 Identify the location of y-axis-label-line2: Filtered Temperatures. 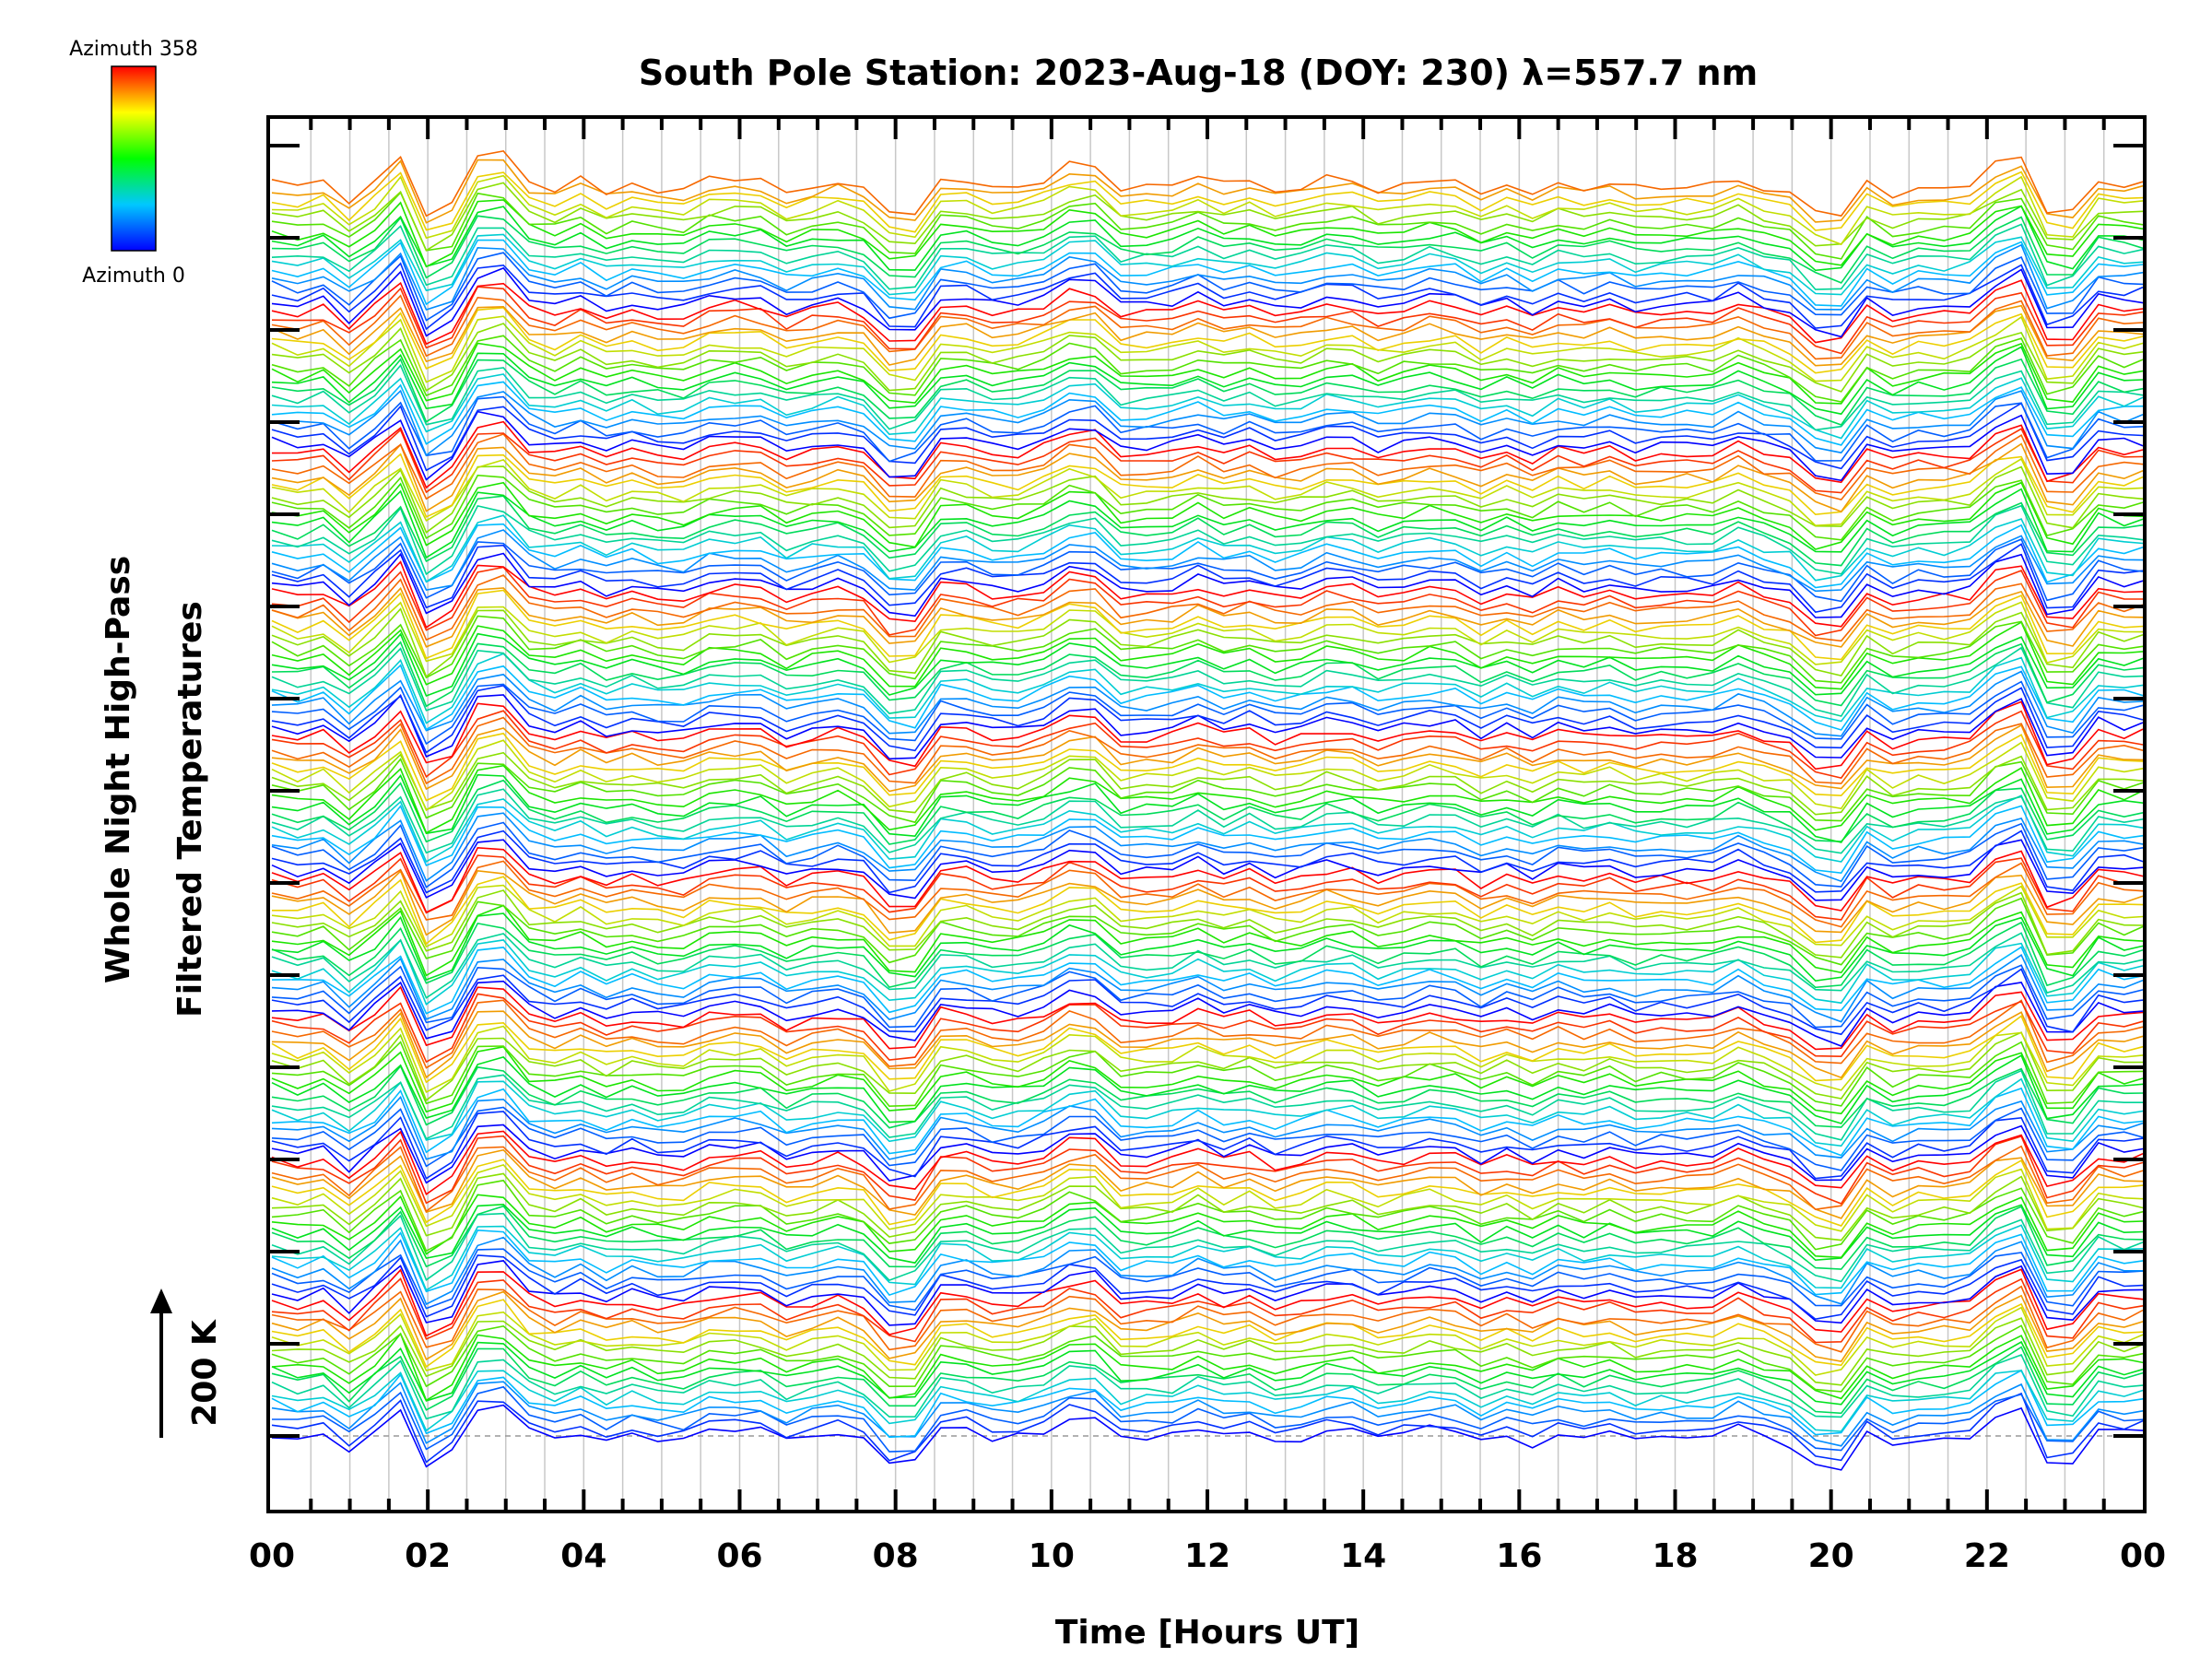
(190, 809).